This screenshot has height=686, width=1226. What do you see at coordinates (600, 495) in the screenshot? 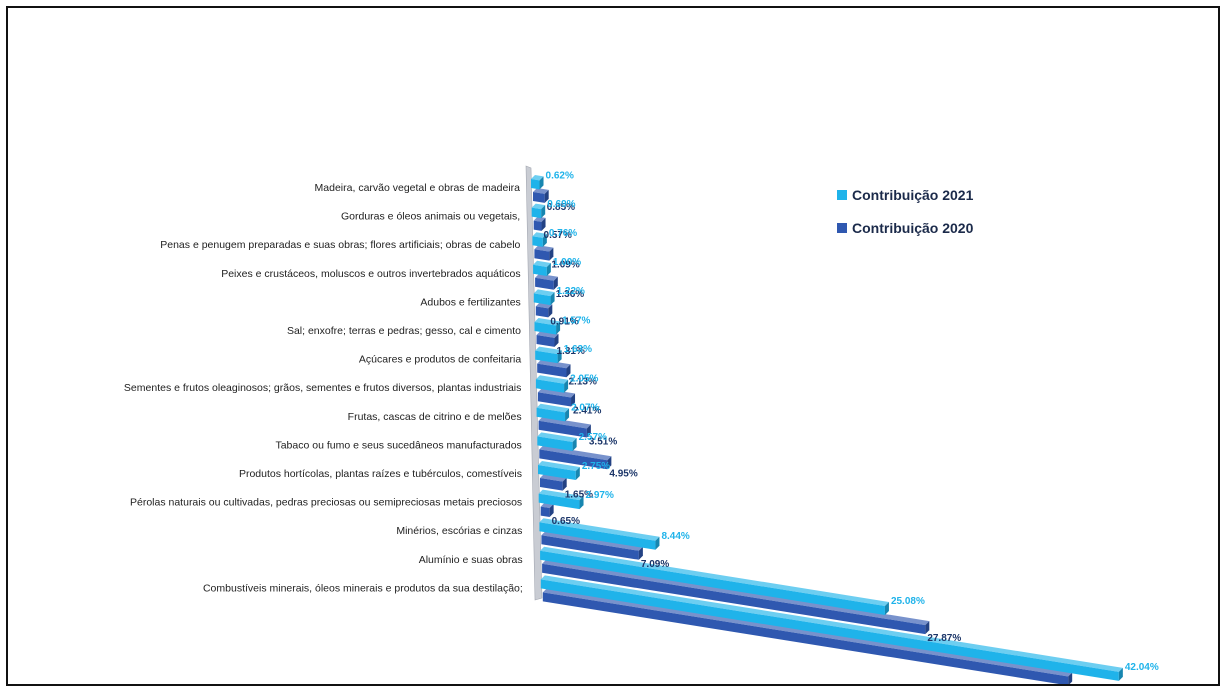
I see `value-label-2021: 2.97%` at bounding box center [600, 495].